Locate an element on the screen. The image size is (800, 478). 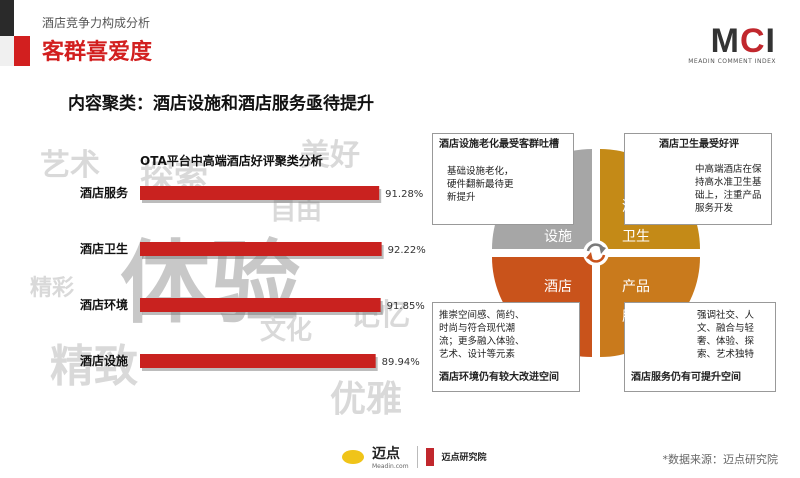
callout-line: 流；更多融入体验、 is located at coordinates (482, 341).